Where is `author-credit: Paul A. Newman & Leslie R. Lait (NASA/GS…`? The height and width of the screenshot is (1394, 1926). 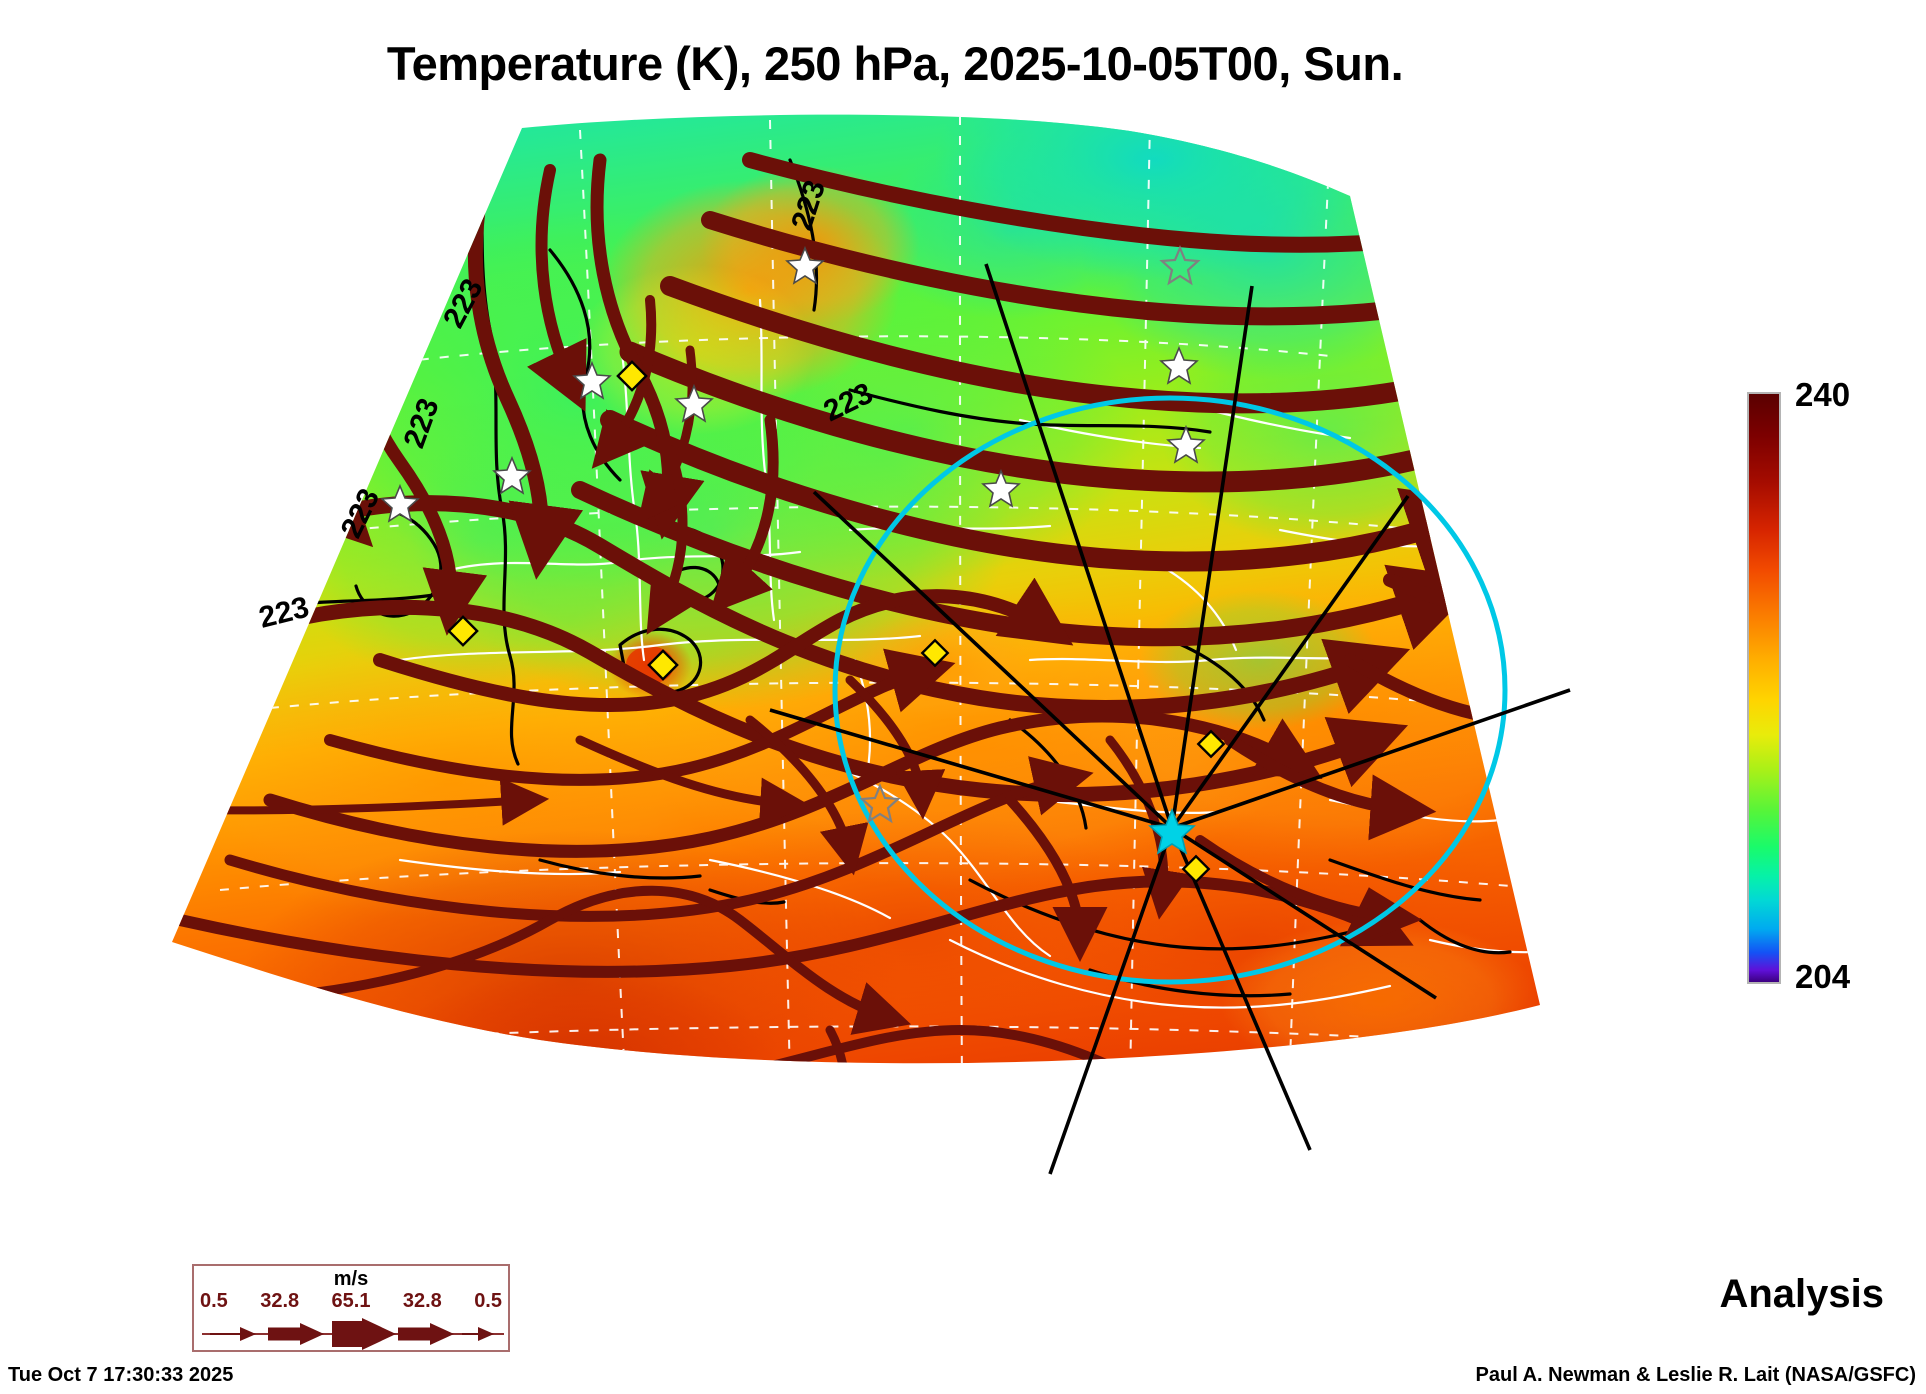 author-credit: Paul A. Newman & Leslie R. Lait (NASA/GS… is located at coordinates (1695, 1375).